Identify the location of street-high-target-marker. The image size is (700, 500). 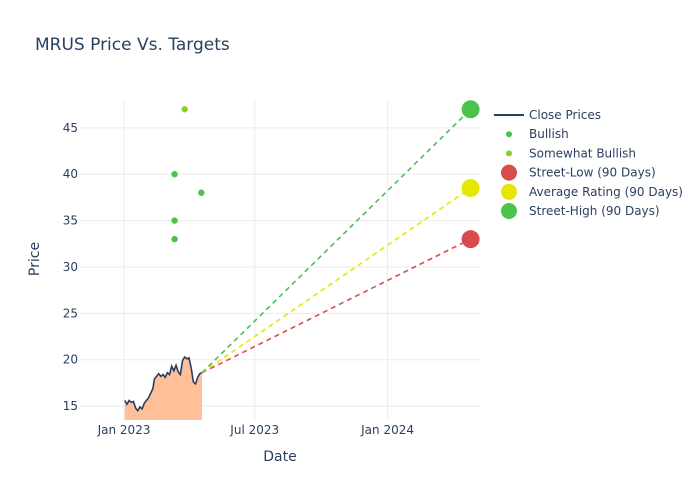
(470, 109).